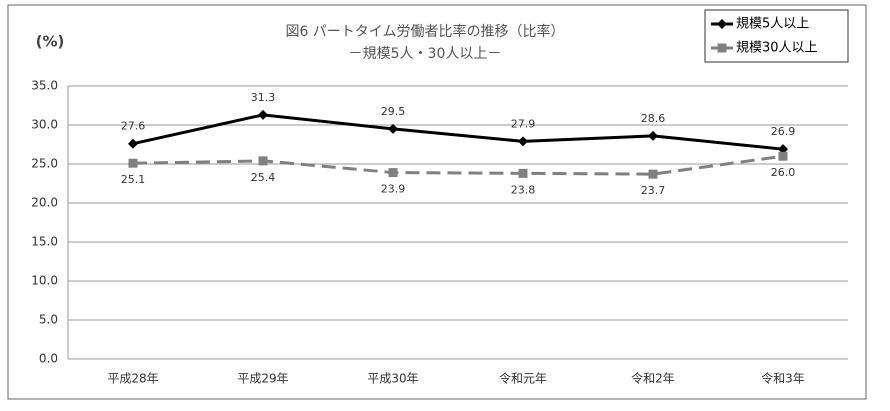  What do you see at coordinates (393, 111) in the screenshot?
I see `data-label: 29.5` at bounding box center [393, 111].